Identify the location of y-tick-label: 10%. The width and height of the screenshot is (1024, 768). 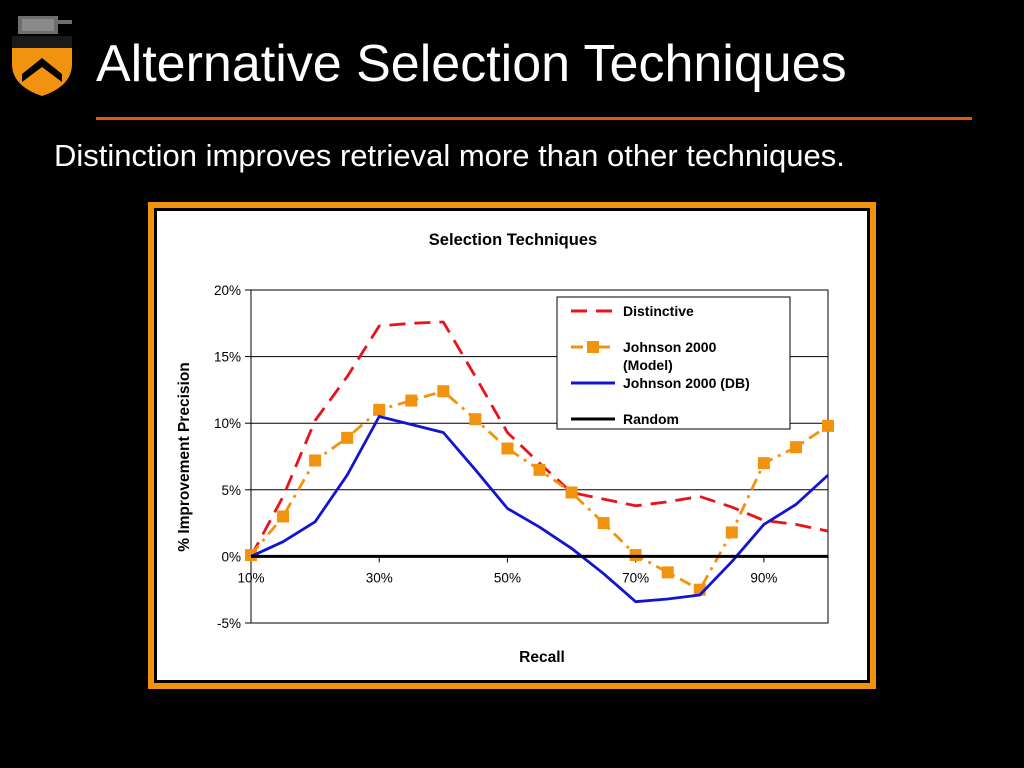
(227, 423).